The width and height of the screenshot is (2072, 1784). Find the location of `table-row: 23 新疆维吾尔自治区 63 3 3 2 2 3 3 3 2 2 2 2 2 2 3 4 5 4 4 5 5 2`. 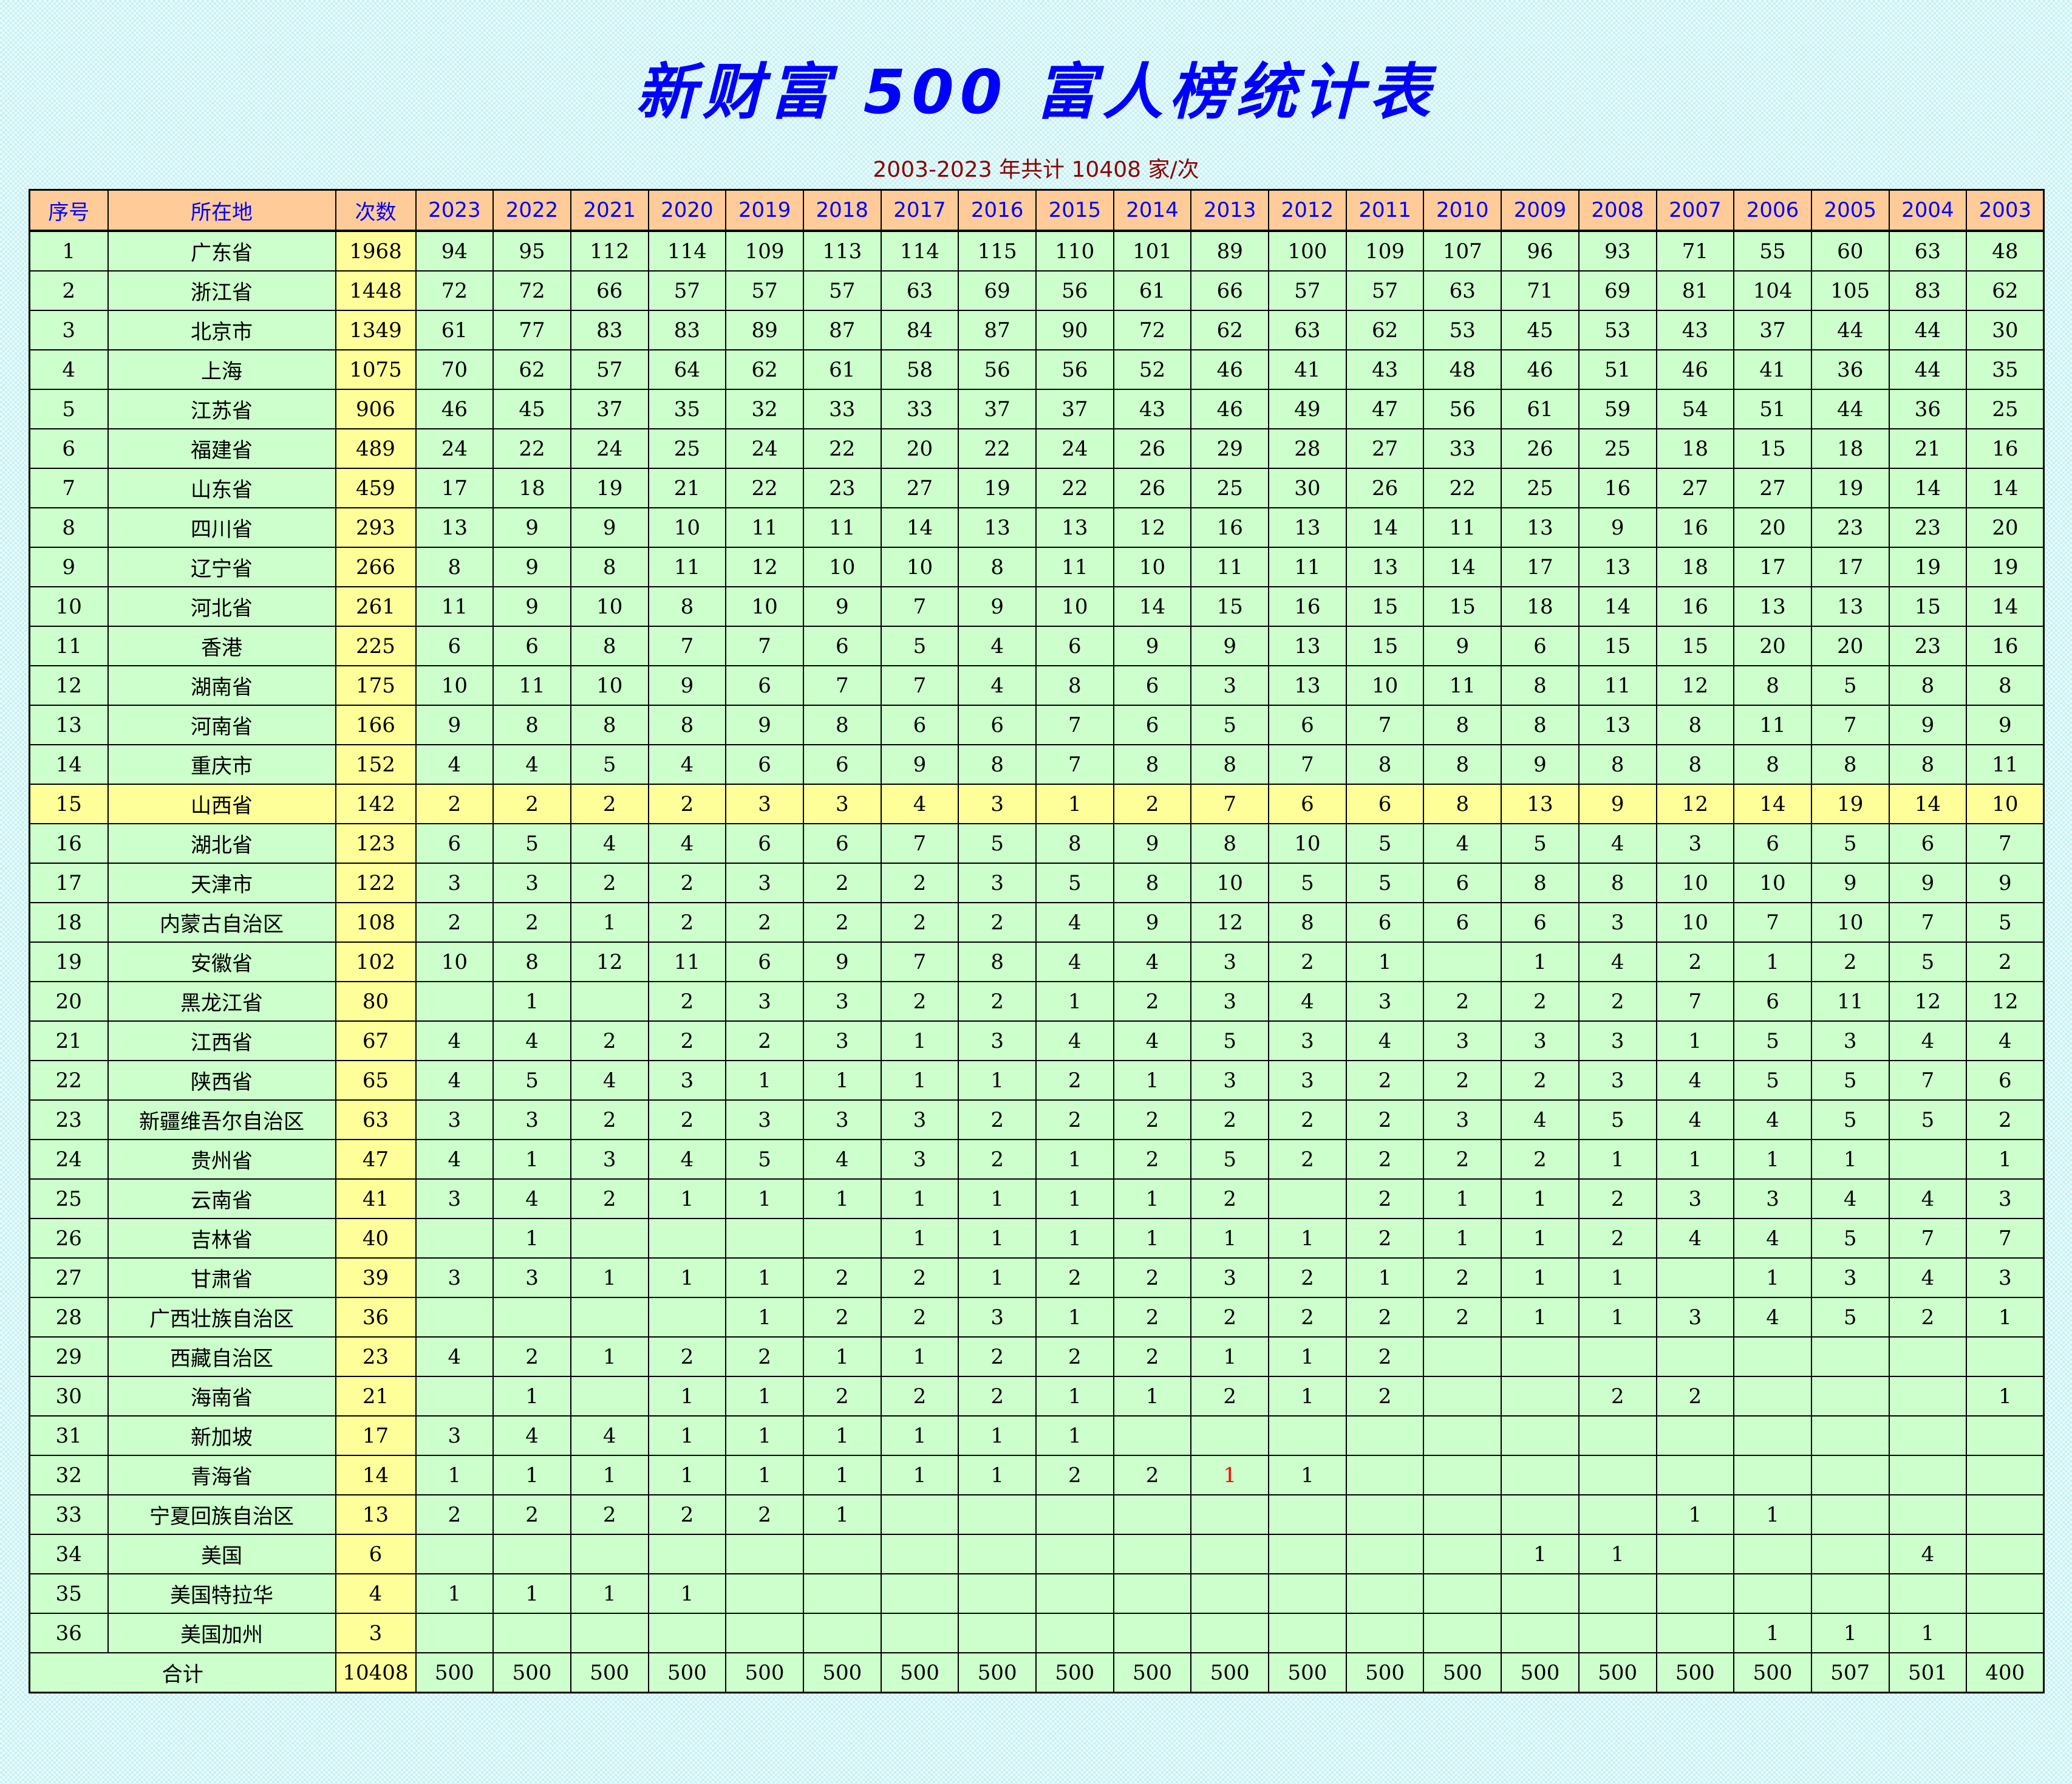

table-row: 23 新疆维吾尔自治区 63 3 3 2 2 3 3 3 2 2 2 2 2 2 3 4 5 4 4 5 5 2 is located at coordinates (1037, 1119).